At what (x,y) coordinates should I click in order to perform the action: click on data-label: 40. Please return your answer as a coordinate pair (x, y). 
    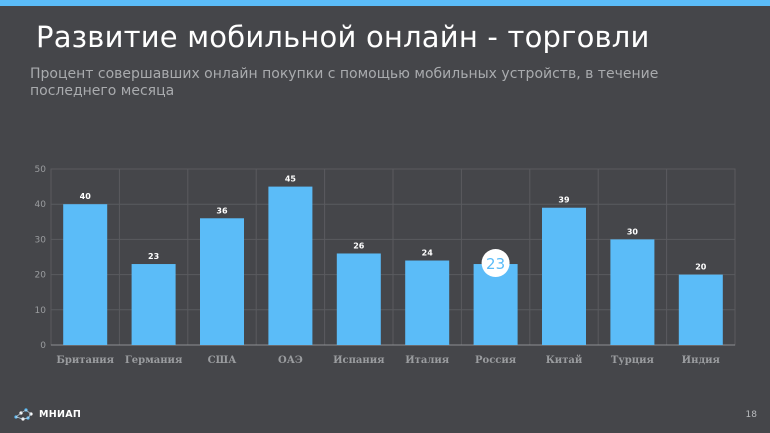
    Looking at the image, I should click on (86, 196).